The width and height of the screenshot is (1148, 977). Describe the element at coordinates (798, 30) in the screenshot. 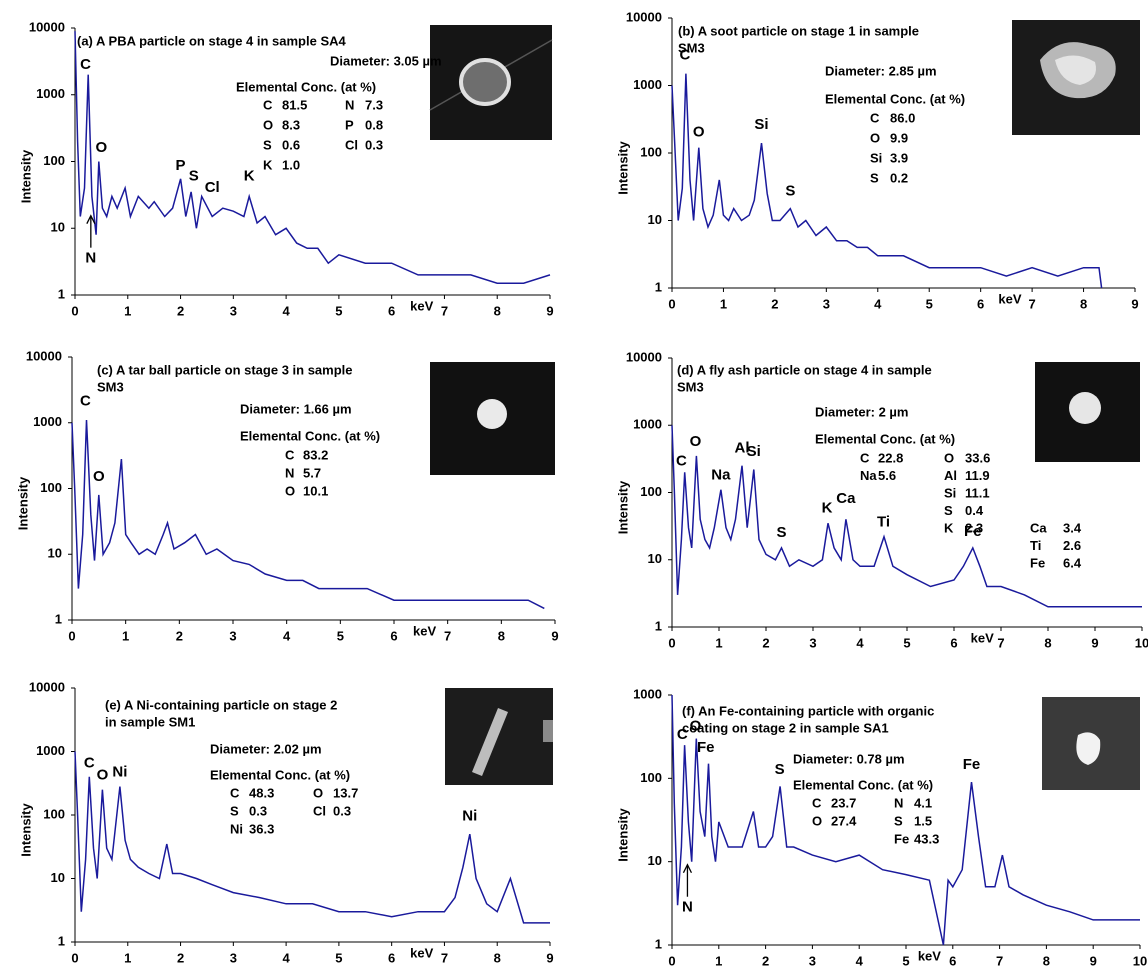

I see `panel-title: (b) A soot particle on stage 1 in sample` at that location.